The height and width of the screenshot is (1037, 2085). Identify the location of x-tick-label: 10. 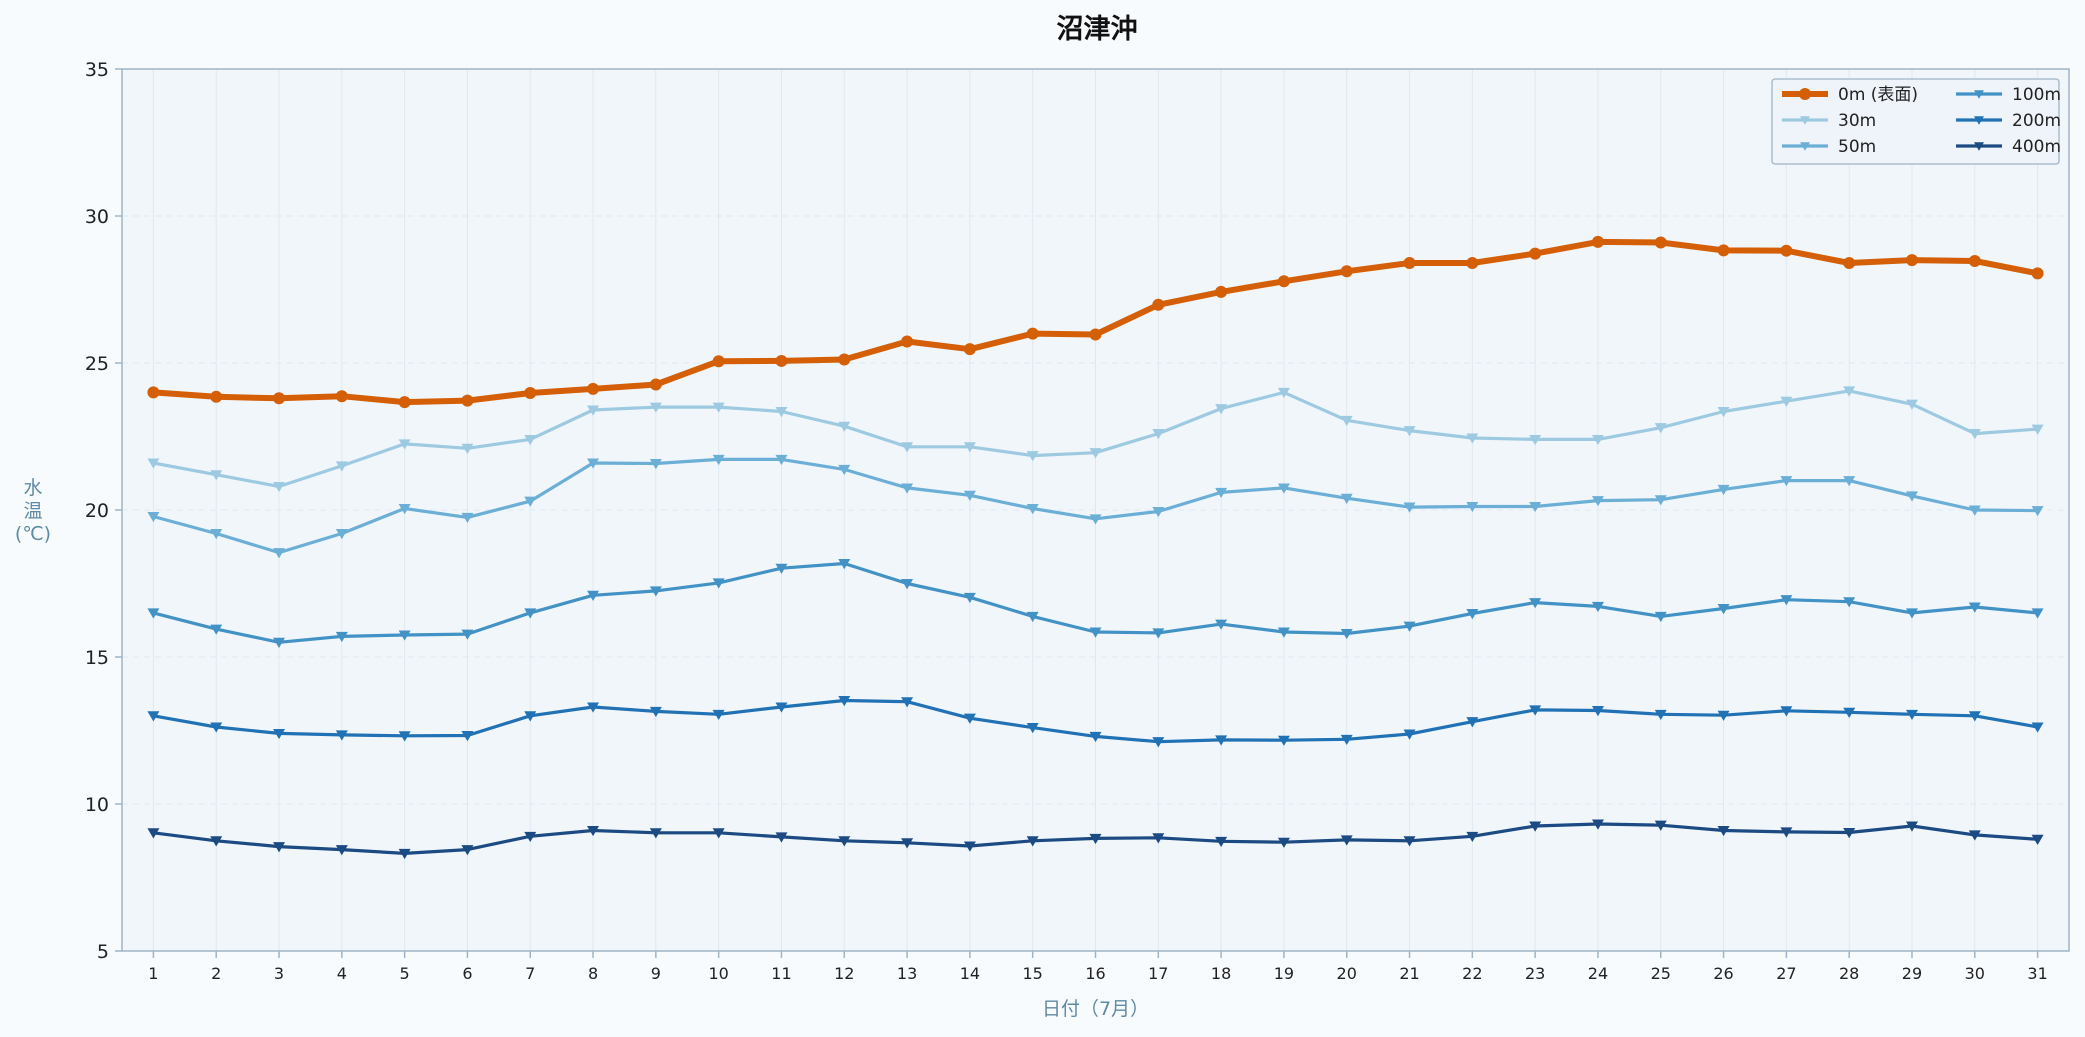
(718, 973).